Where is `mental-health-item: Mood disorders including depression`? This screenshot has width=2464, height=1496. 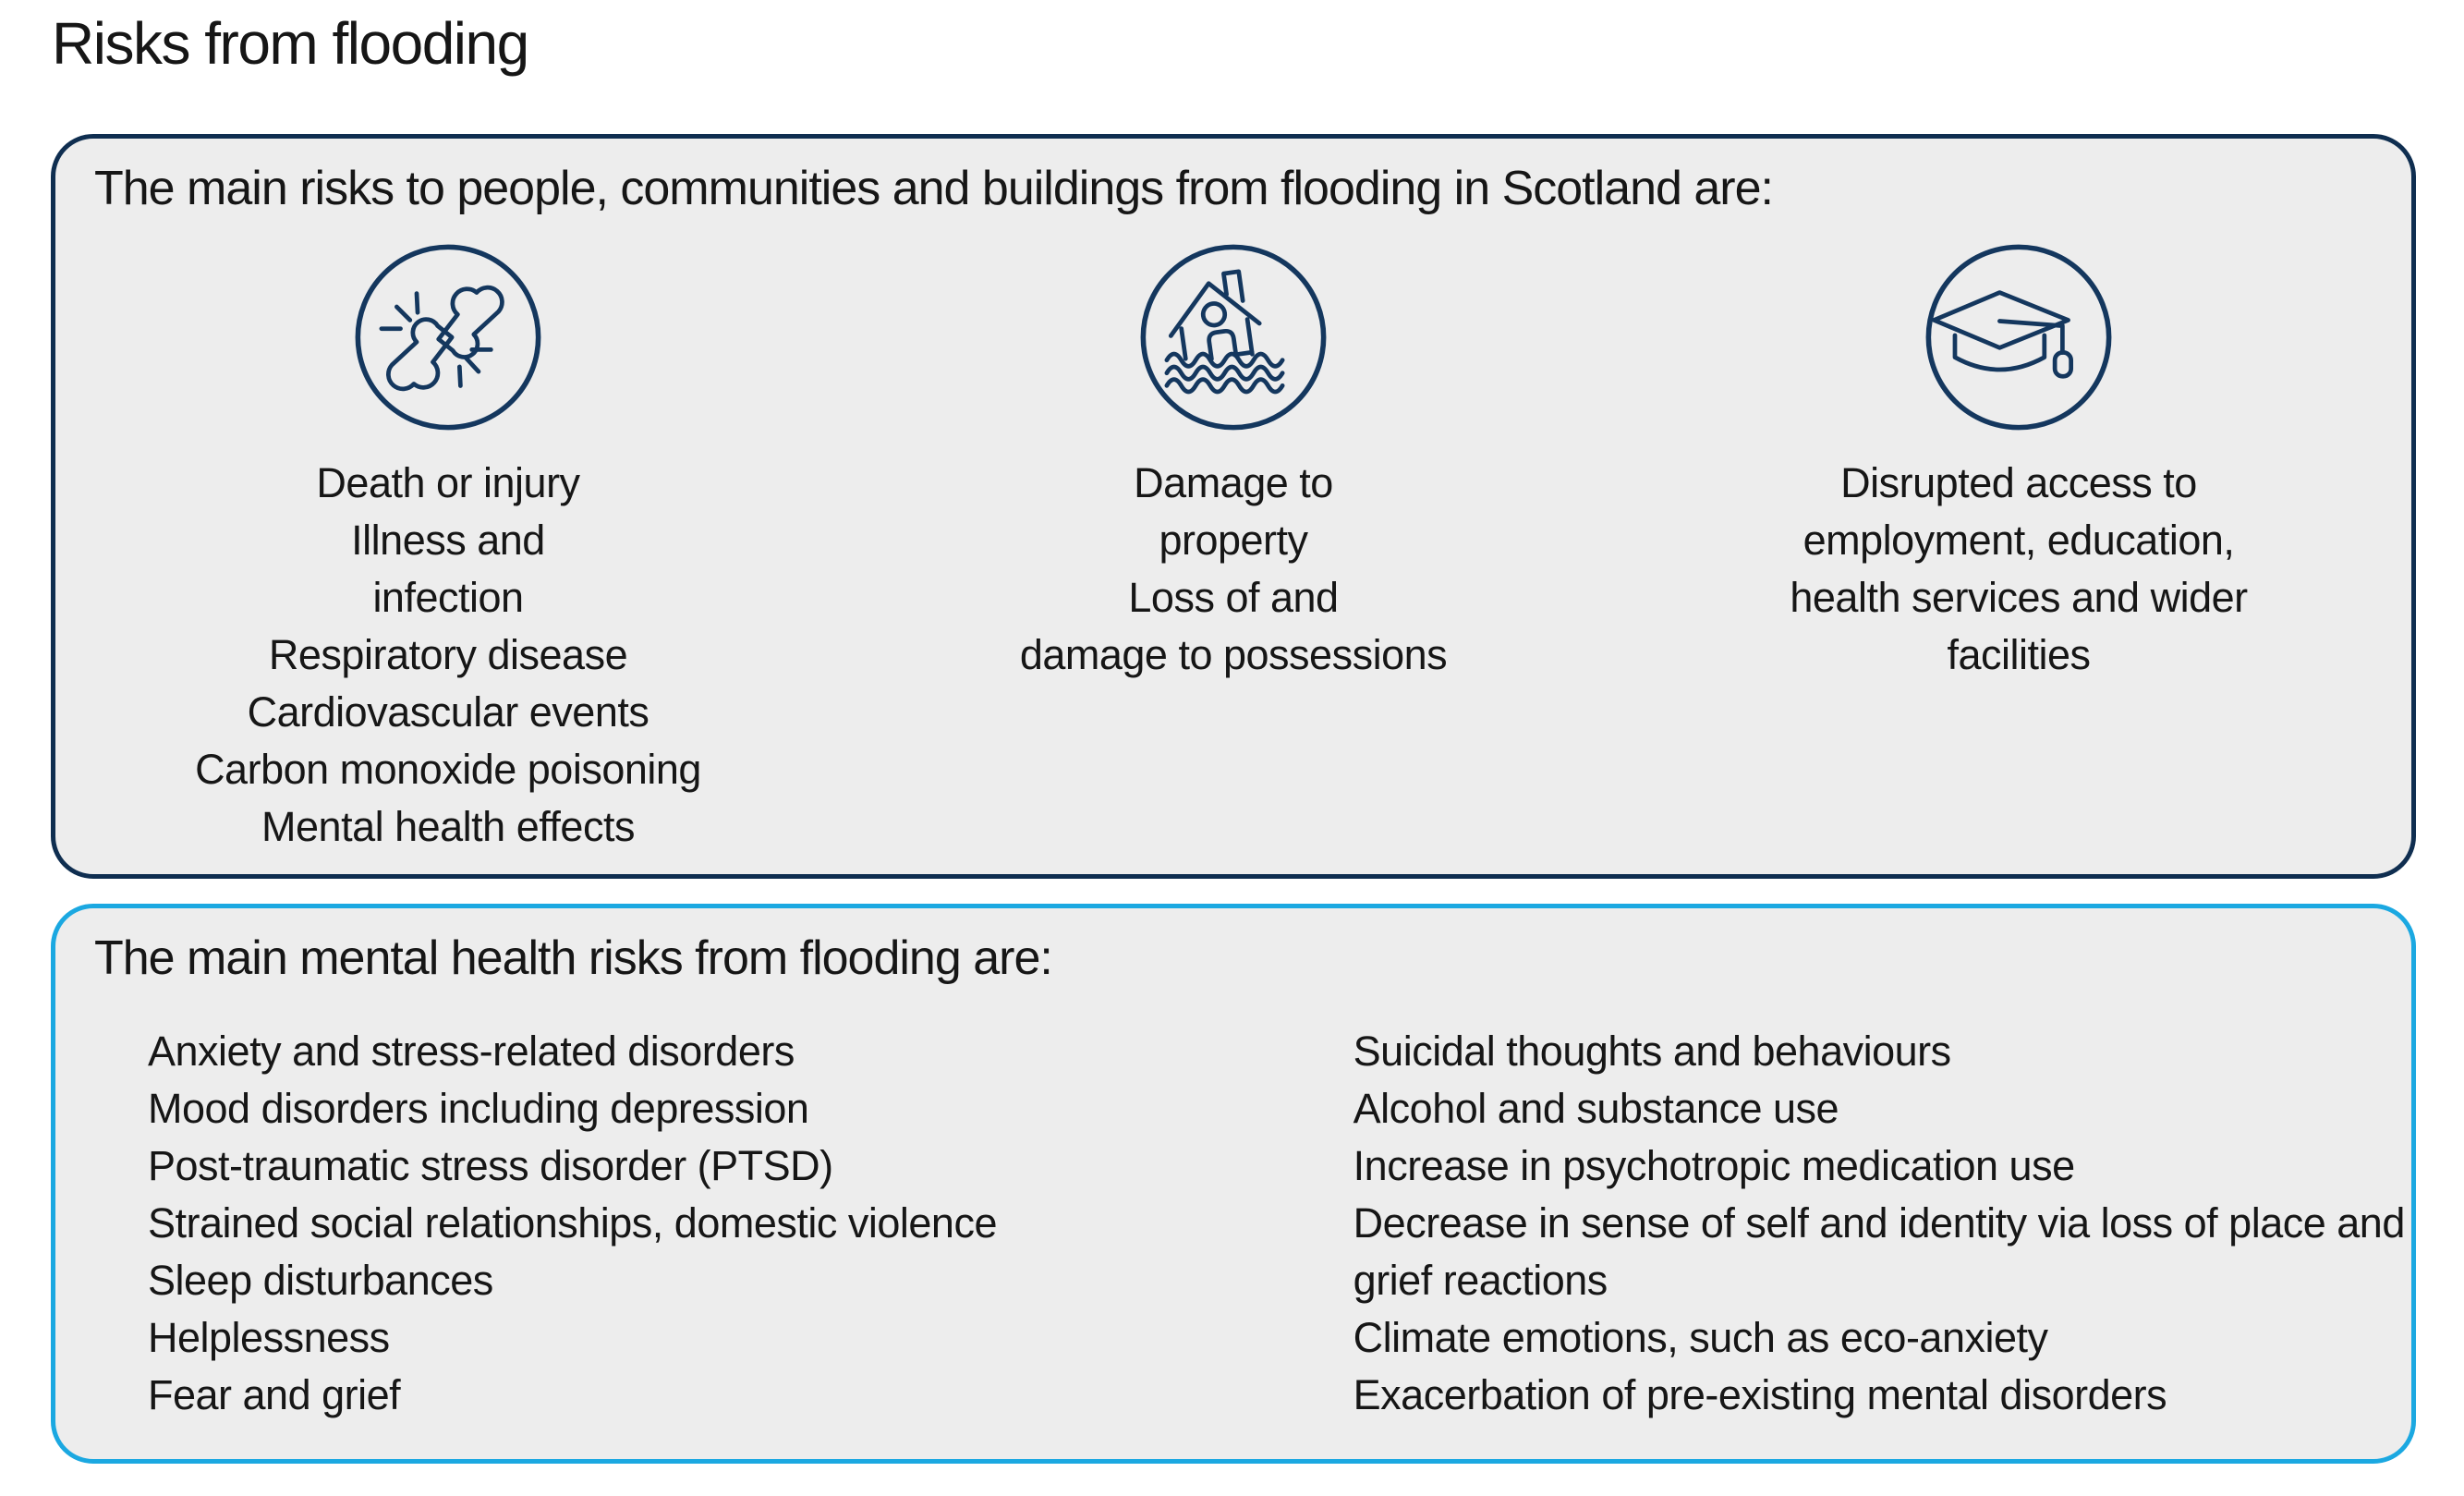
mental-health-item: Mood disorders including depression is located at coordinates (478, 1108).